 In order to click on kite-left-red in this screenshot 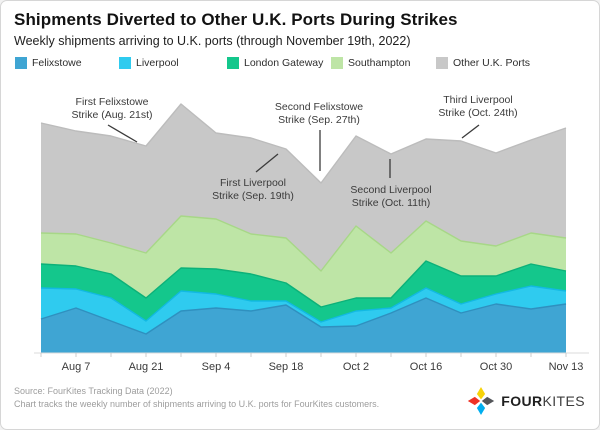, I will do `click(474, 401)`.